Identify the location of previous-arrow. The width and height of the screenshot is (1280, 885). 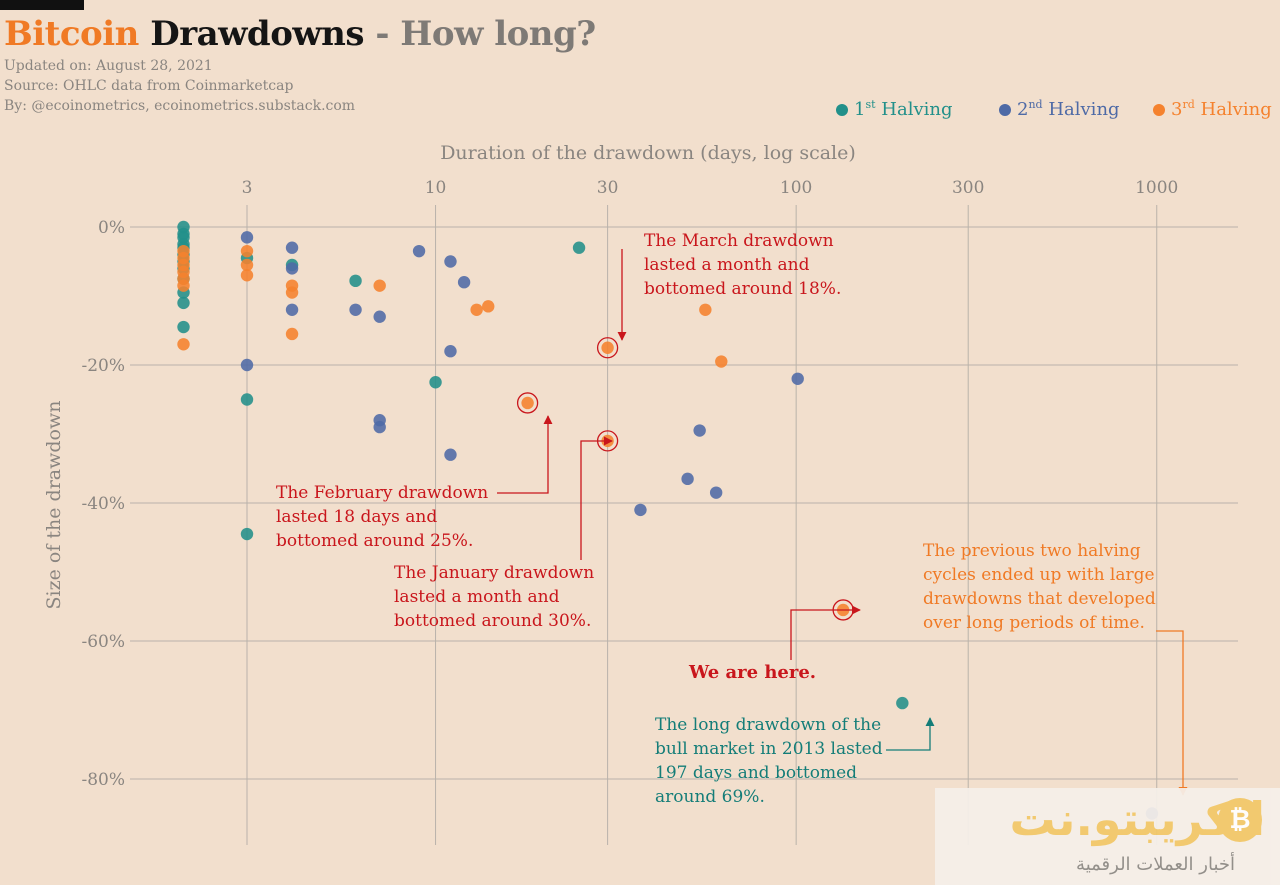
(1172, 713).